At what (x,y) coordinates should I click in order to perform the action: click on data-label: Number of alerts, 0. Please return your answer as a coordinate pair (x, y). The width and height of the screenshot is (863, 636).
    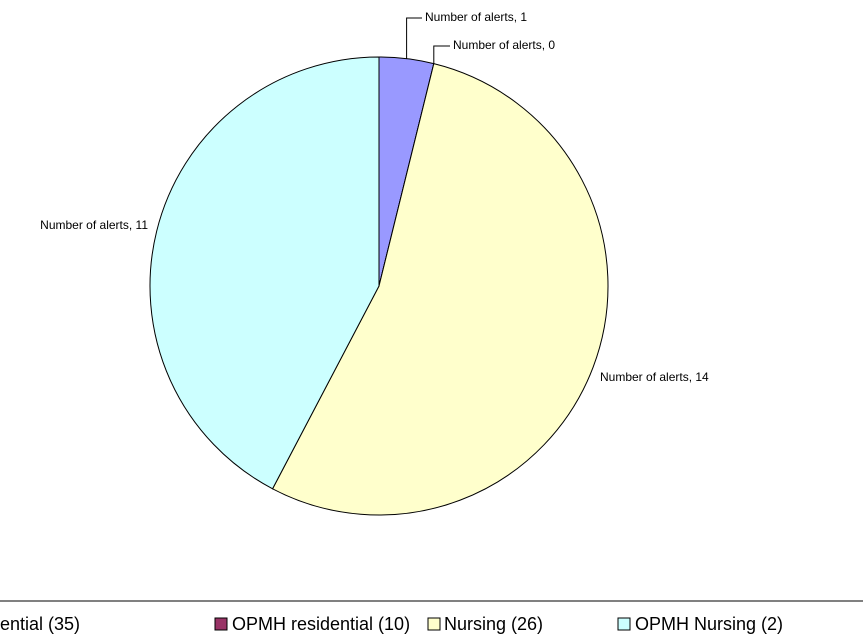
    Looking at the image, I should click on (504, 45).